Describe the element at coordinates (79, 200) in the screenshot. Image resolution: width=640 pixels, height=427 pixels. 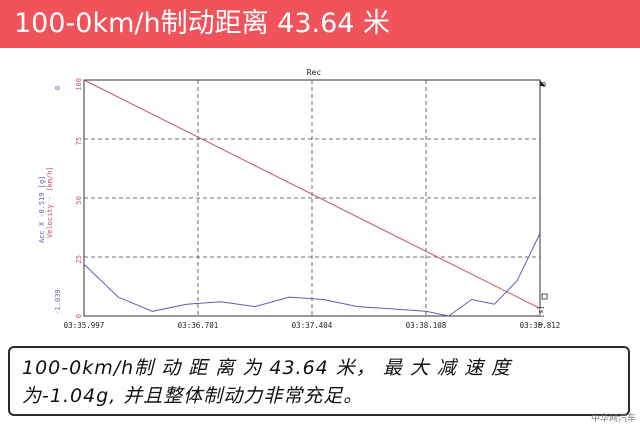
I see `y-left-tick-label: 50` at that location.